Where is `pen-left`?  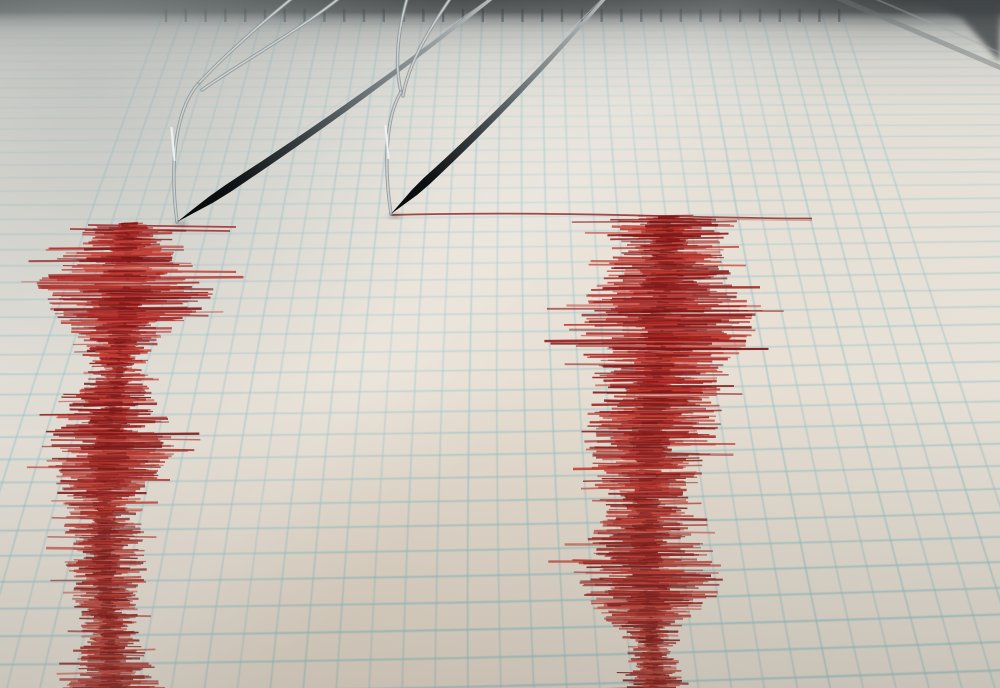 pen-left is located at coordinates (331, 113).